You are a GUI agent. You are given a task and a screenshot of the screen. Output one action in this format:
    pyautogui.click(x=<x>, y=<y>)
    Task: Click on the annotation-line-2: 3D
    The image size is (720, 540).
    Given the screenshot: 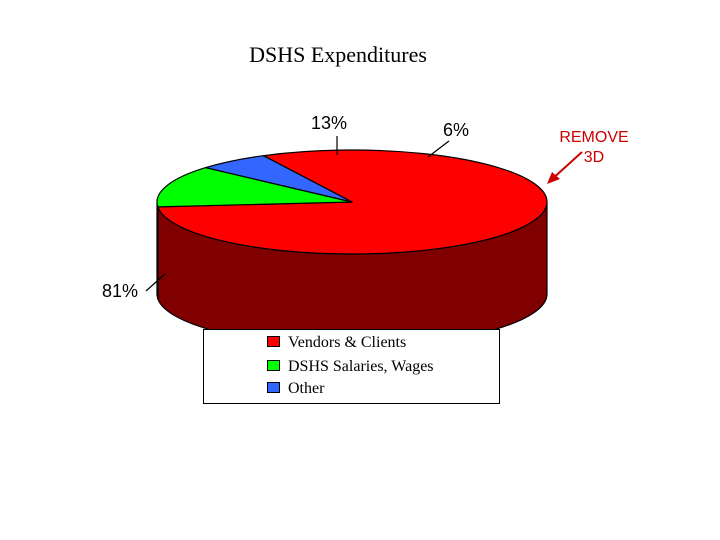 What is the action you would take?
    pyautogui.click(x=594, y=157)
    